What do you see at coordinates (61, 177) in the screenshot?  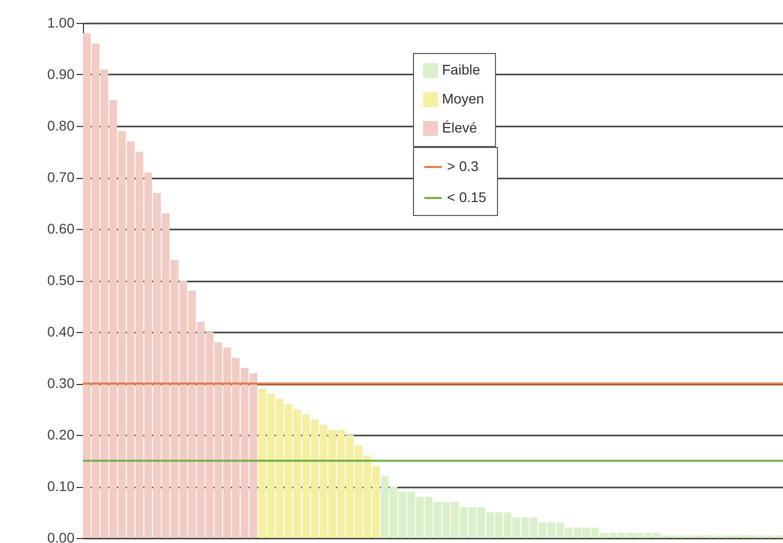 I see `y-tick-label: 0.70` at bounding box center [61, 177].